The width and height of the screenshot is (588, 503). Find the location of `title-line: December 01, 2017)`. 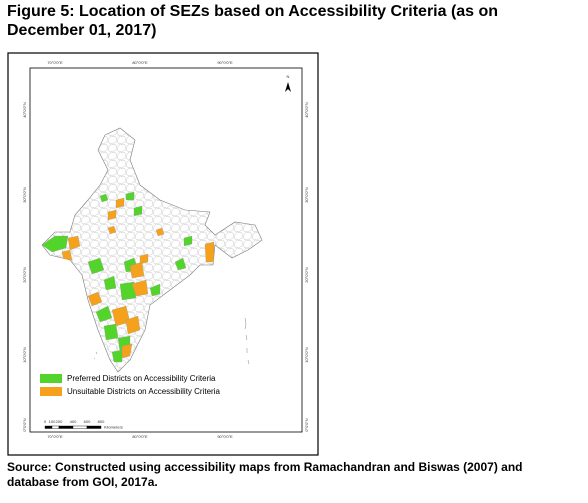

title-line: December 01, 2017) is located at coordinates (82, 30).